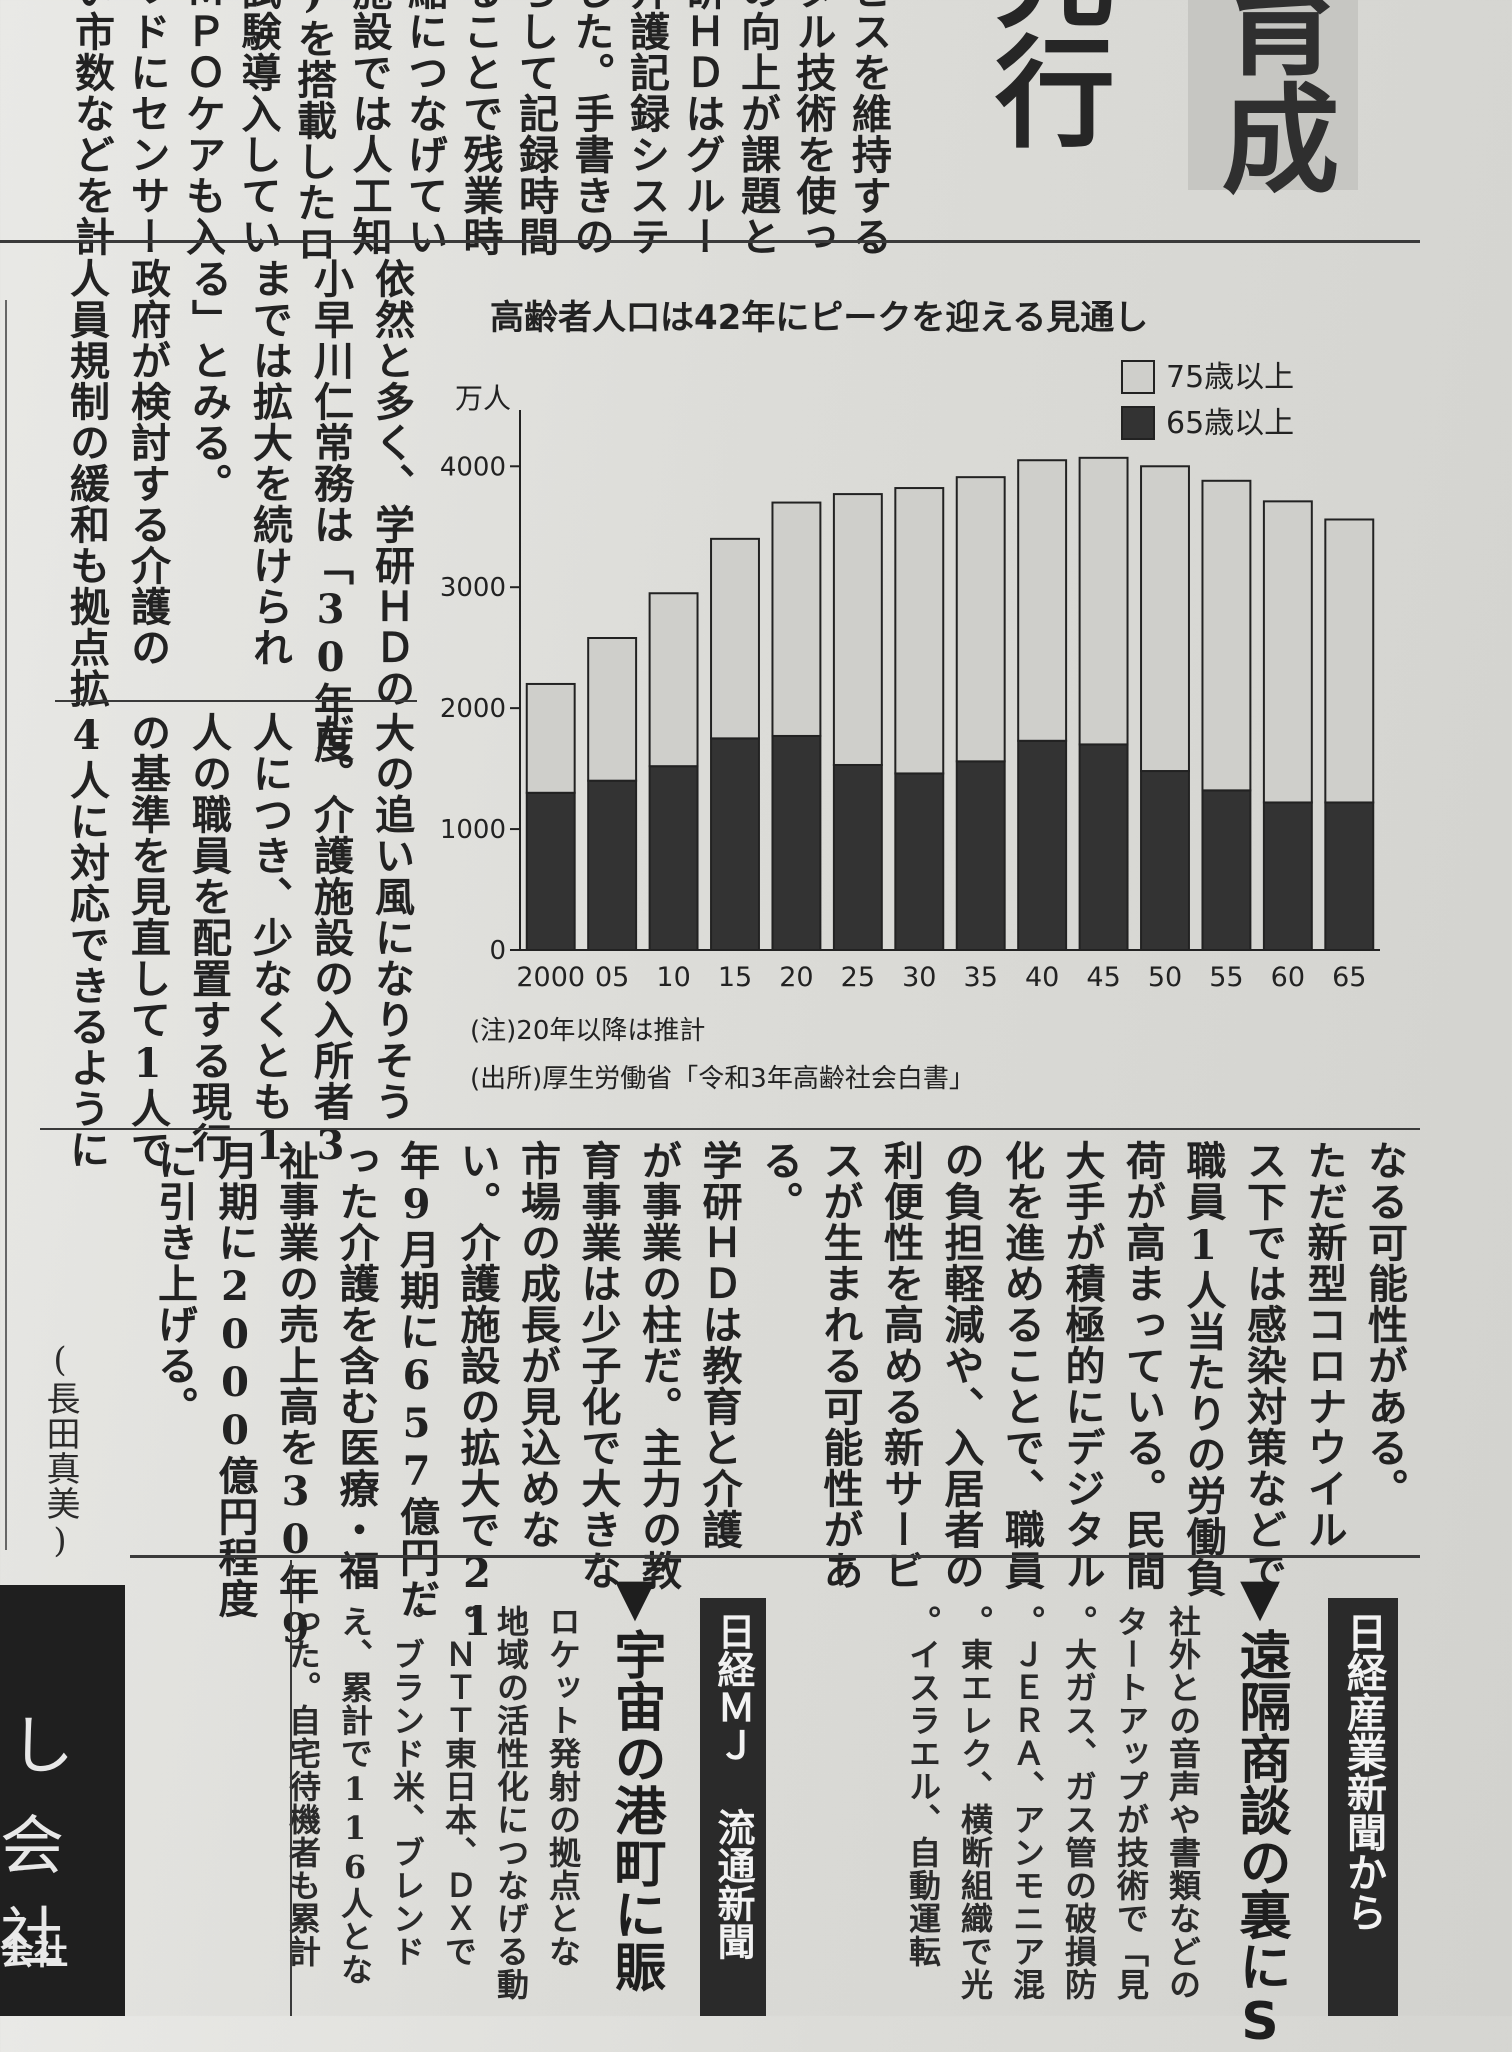 This screenshot has height=2052, width=1512. What do you see at coordinates (563, 1786) in the screenshot?
I see `nikkei-mj-item-1: ロケット発射の拠点とな` at bounding box center [563, 1786].